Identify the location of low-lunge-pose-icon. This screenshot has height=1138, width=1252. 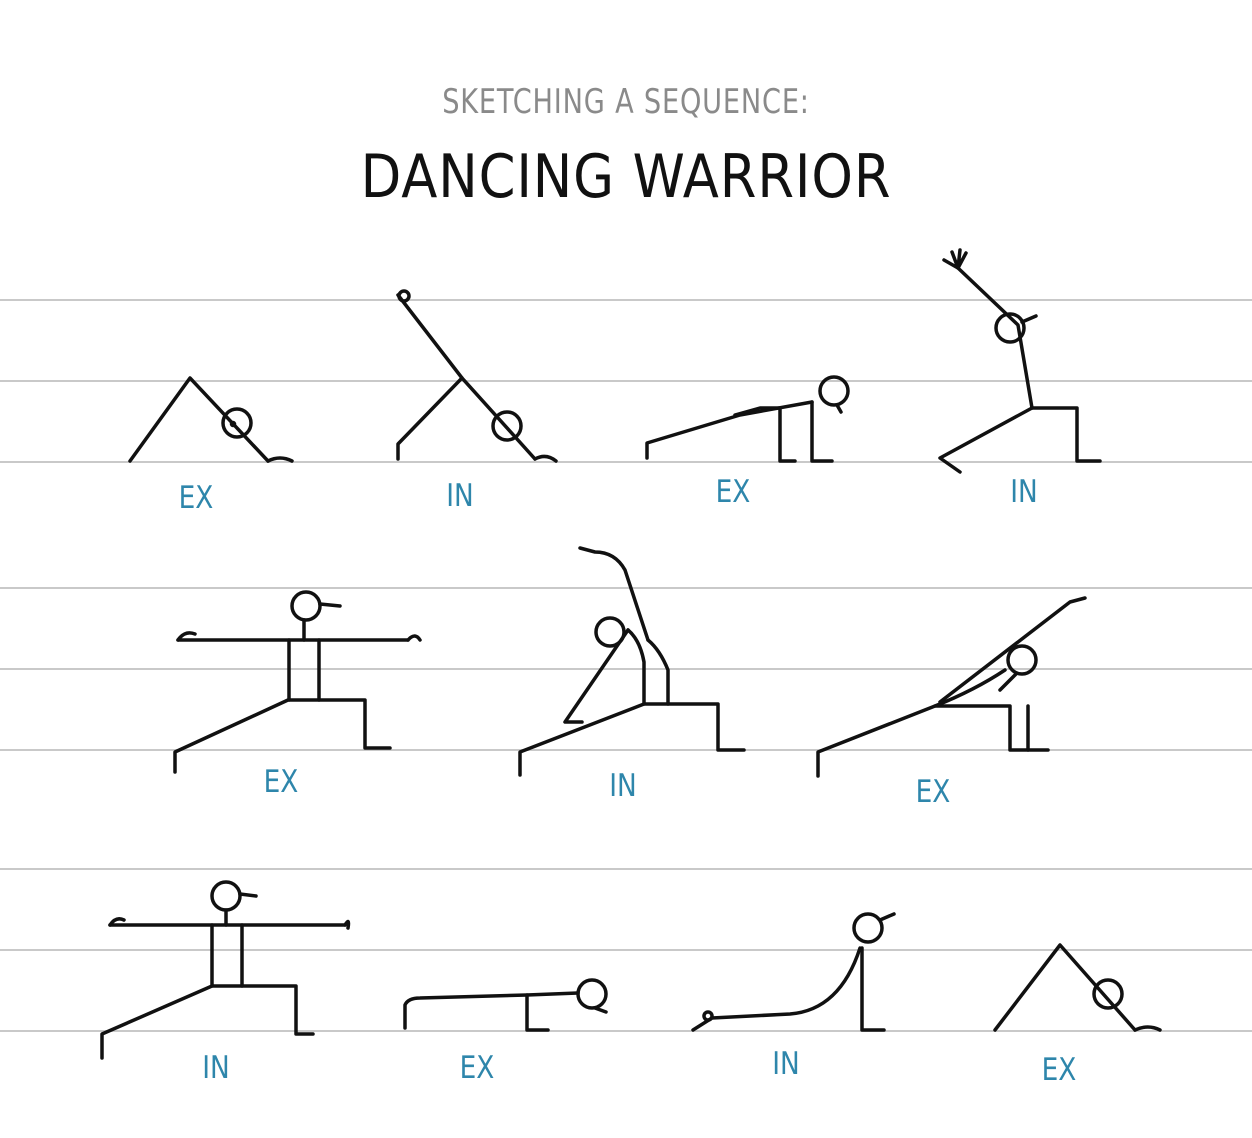
(747, 419).